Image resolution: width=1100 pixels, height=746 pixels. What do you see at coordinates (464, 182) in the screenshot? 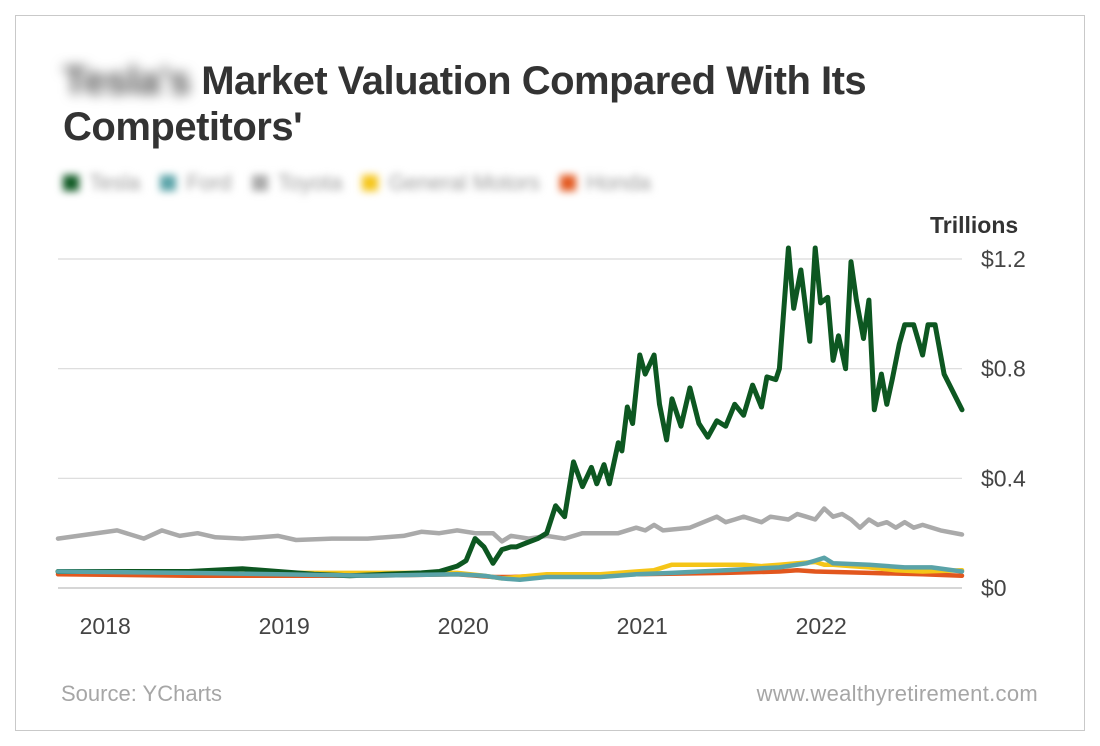
I see `legend-label: General Motors` at bounding box center [464, 182].